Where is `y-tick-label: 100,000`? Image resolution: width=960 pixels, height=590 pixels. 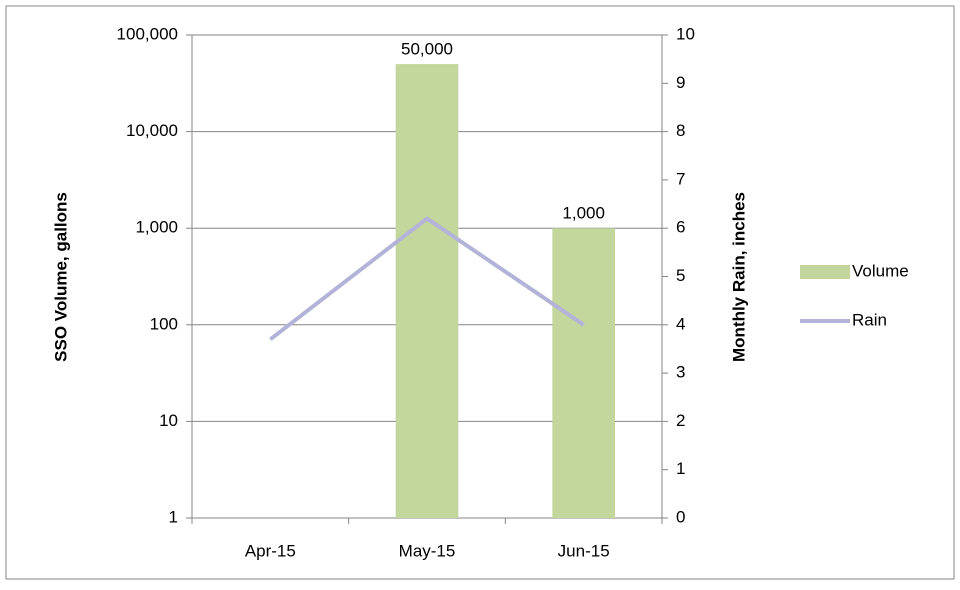 y-tick-label: 100,000 is located at coordinates (147, 33).